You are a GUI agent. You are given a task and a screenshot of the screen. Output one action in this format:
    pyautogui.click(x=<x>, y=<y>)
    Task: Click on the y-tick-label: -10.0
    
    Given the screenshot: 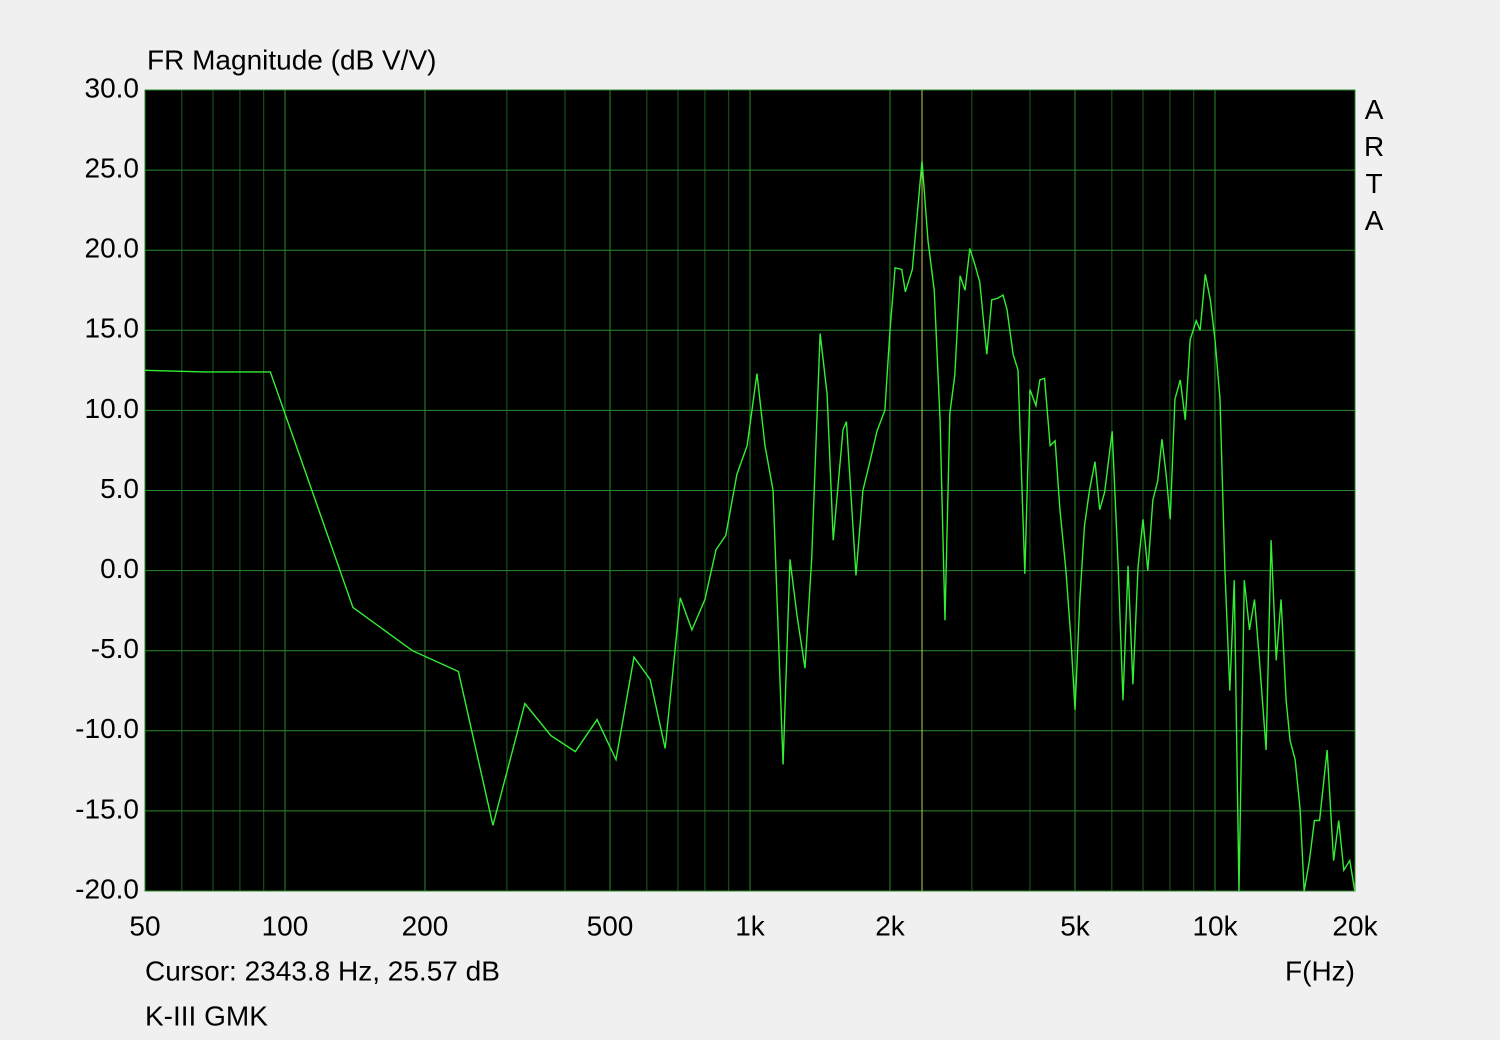 What is the action you would take?
    pyautogui.click(x=107, y=728)
    